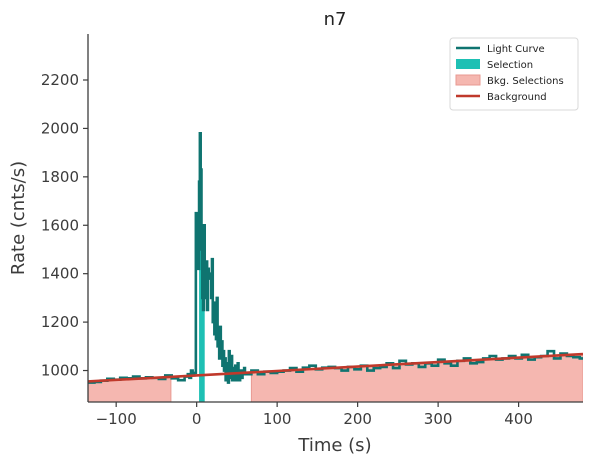 This screenshot has width=592, height=465. What do you see at coordinates (334, 445) in the screenshot?
I see `x-axis-title: Time (s)` at bounding box center [334, 445].